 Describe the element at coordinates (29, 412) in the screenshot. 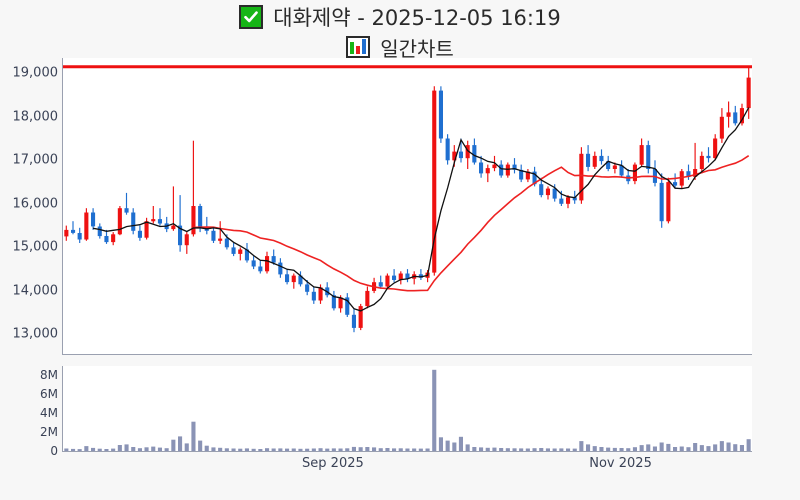

I see `volume-axis: 8M 6M 4M 2M 0` at that location.